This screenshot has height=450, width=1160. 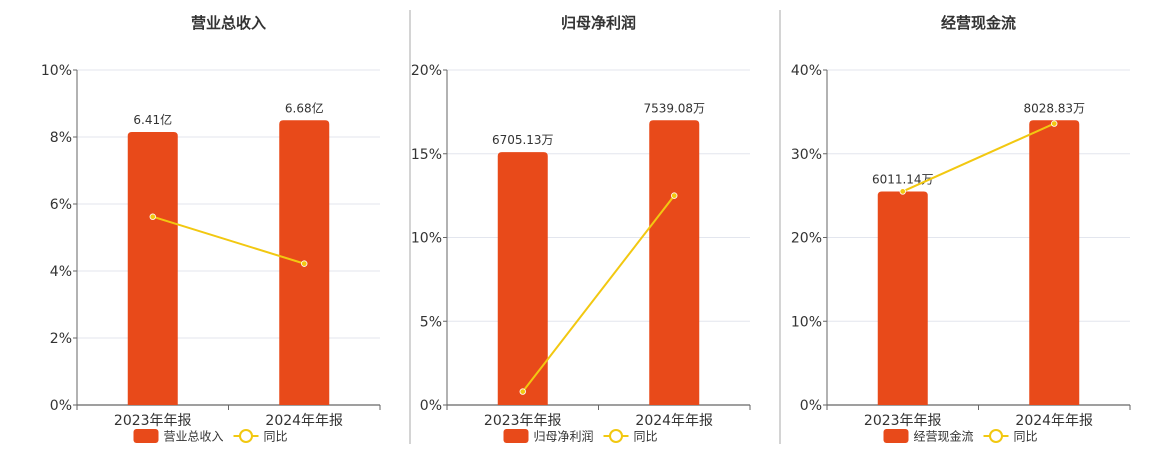 I want to click on bar-data-label: 6011.14万, so click(x=903, y=179).